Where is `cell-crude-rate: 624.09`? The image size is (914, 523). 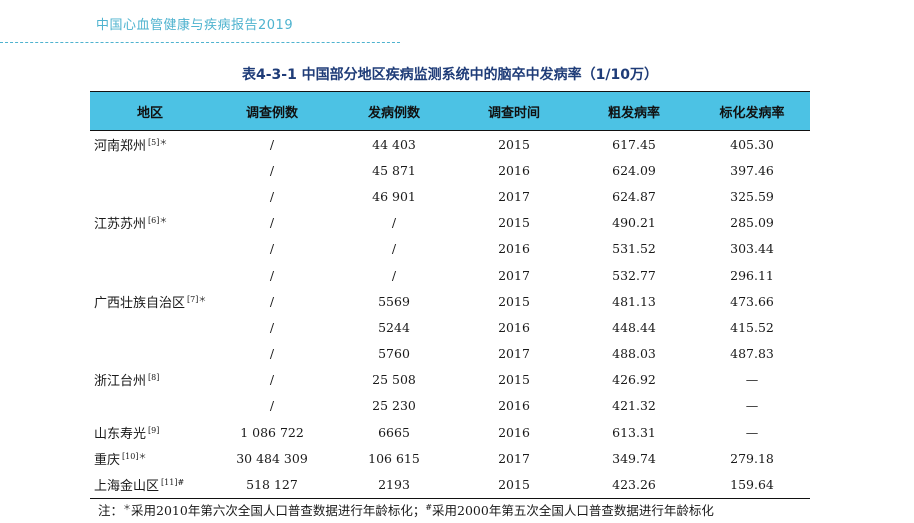
cell-crude-rate: 624.09 is located at coordinates (634, 170).